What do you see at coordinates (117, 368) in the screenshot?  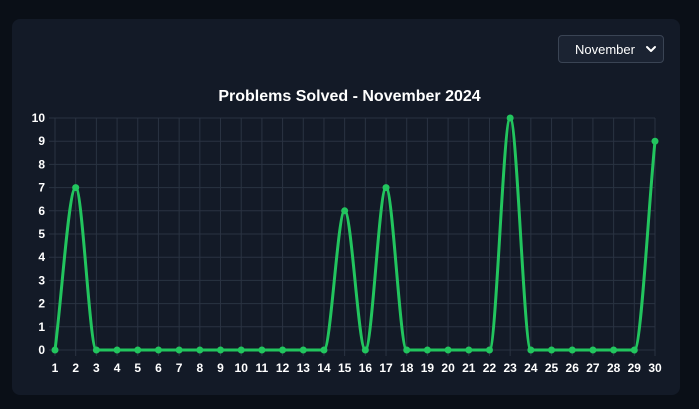 I see `x-tick-label: 4` at bounding box center [117, 368].